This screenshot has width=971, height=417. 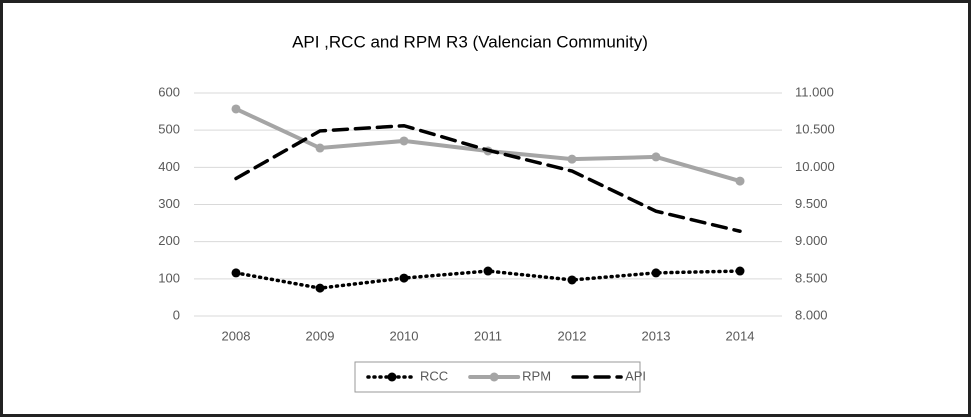 What do you see at coordinates (536, 375) in the screenshot?
I see `legend-label: RPM` at bounding box center [536, 375].